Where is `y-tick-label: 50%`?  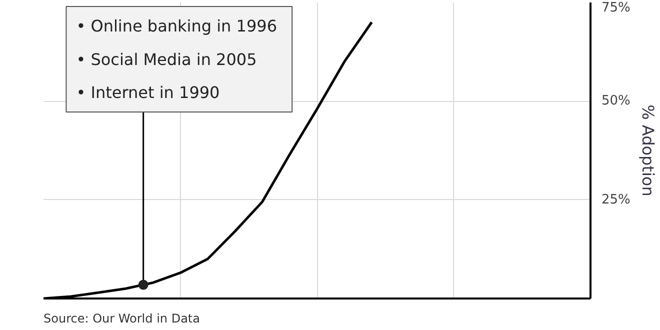
y-tick-label: 50% is located at coordinates (616, 101).